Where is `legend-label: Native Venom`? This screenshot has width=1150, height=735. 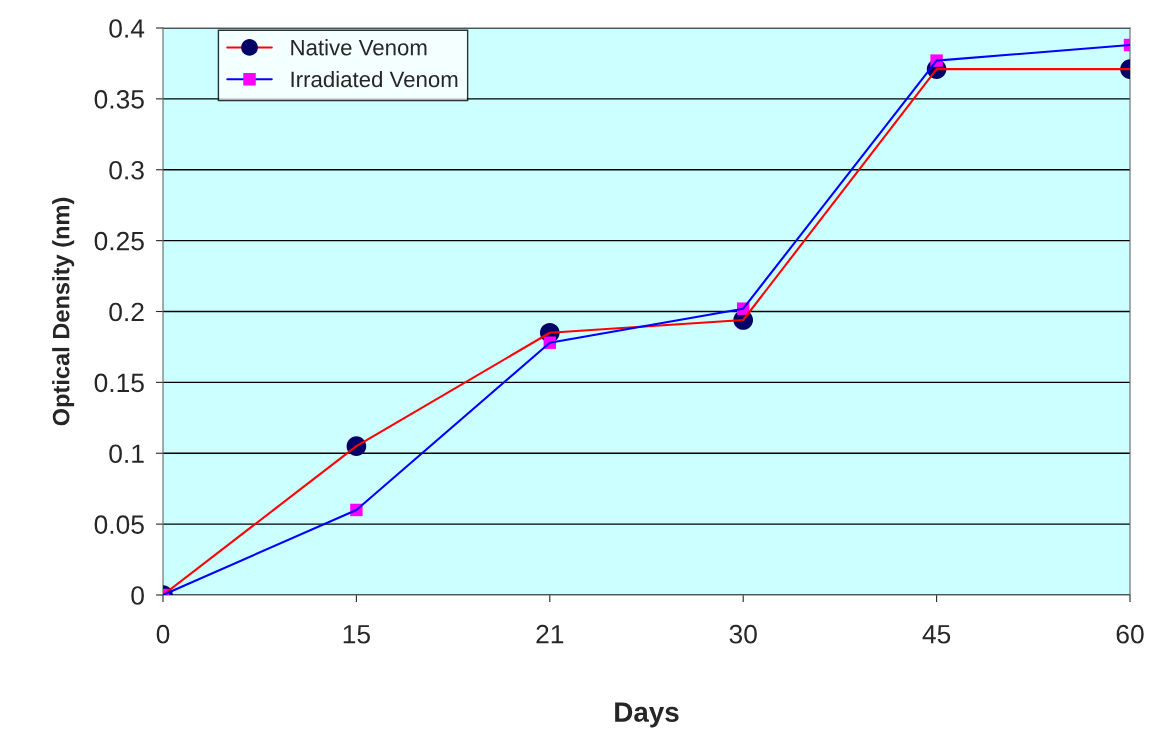
legend-label: Native Venom is located at coordinates (359, 47).